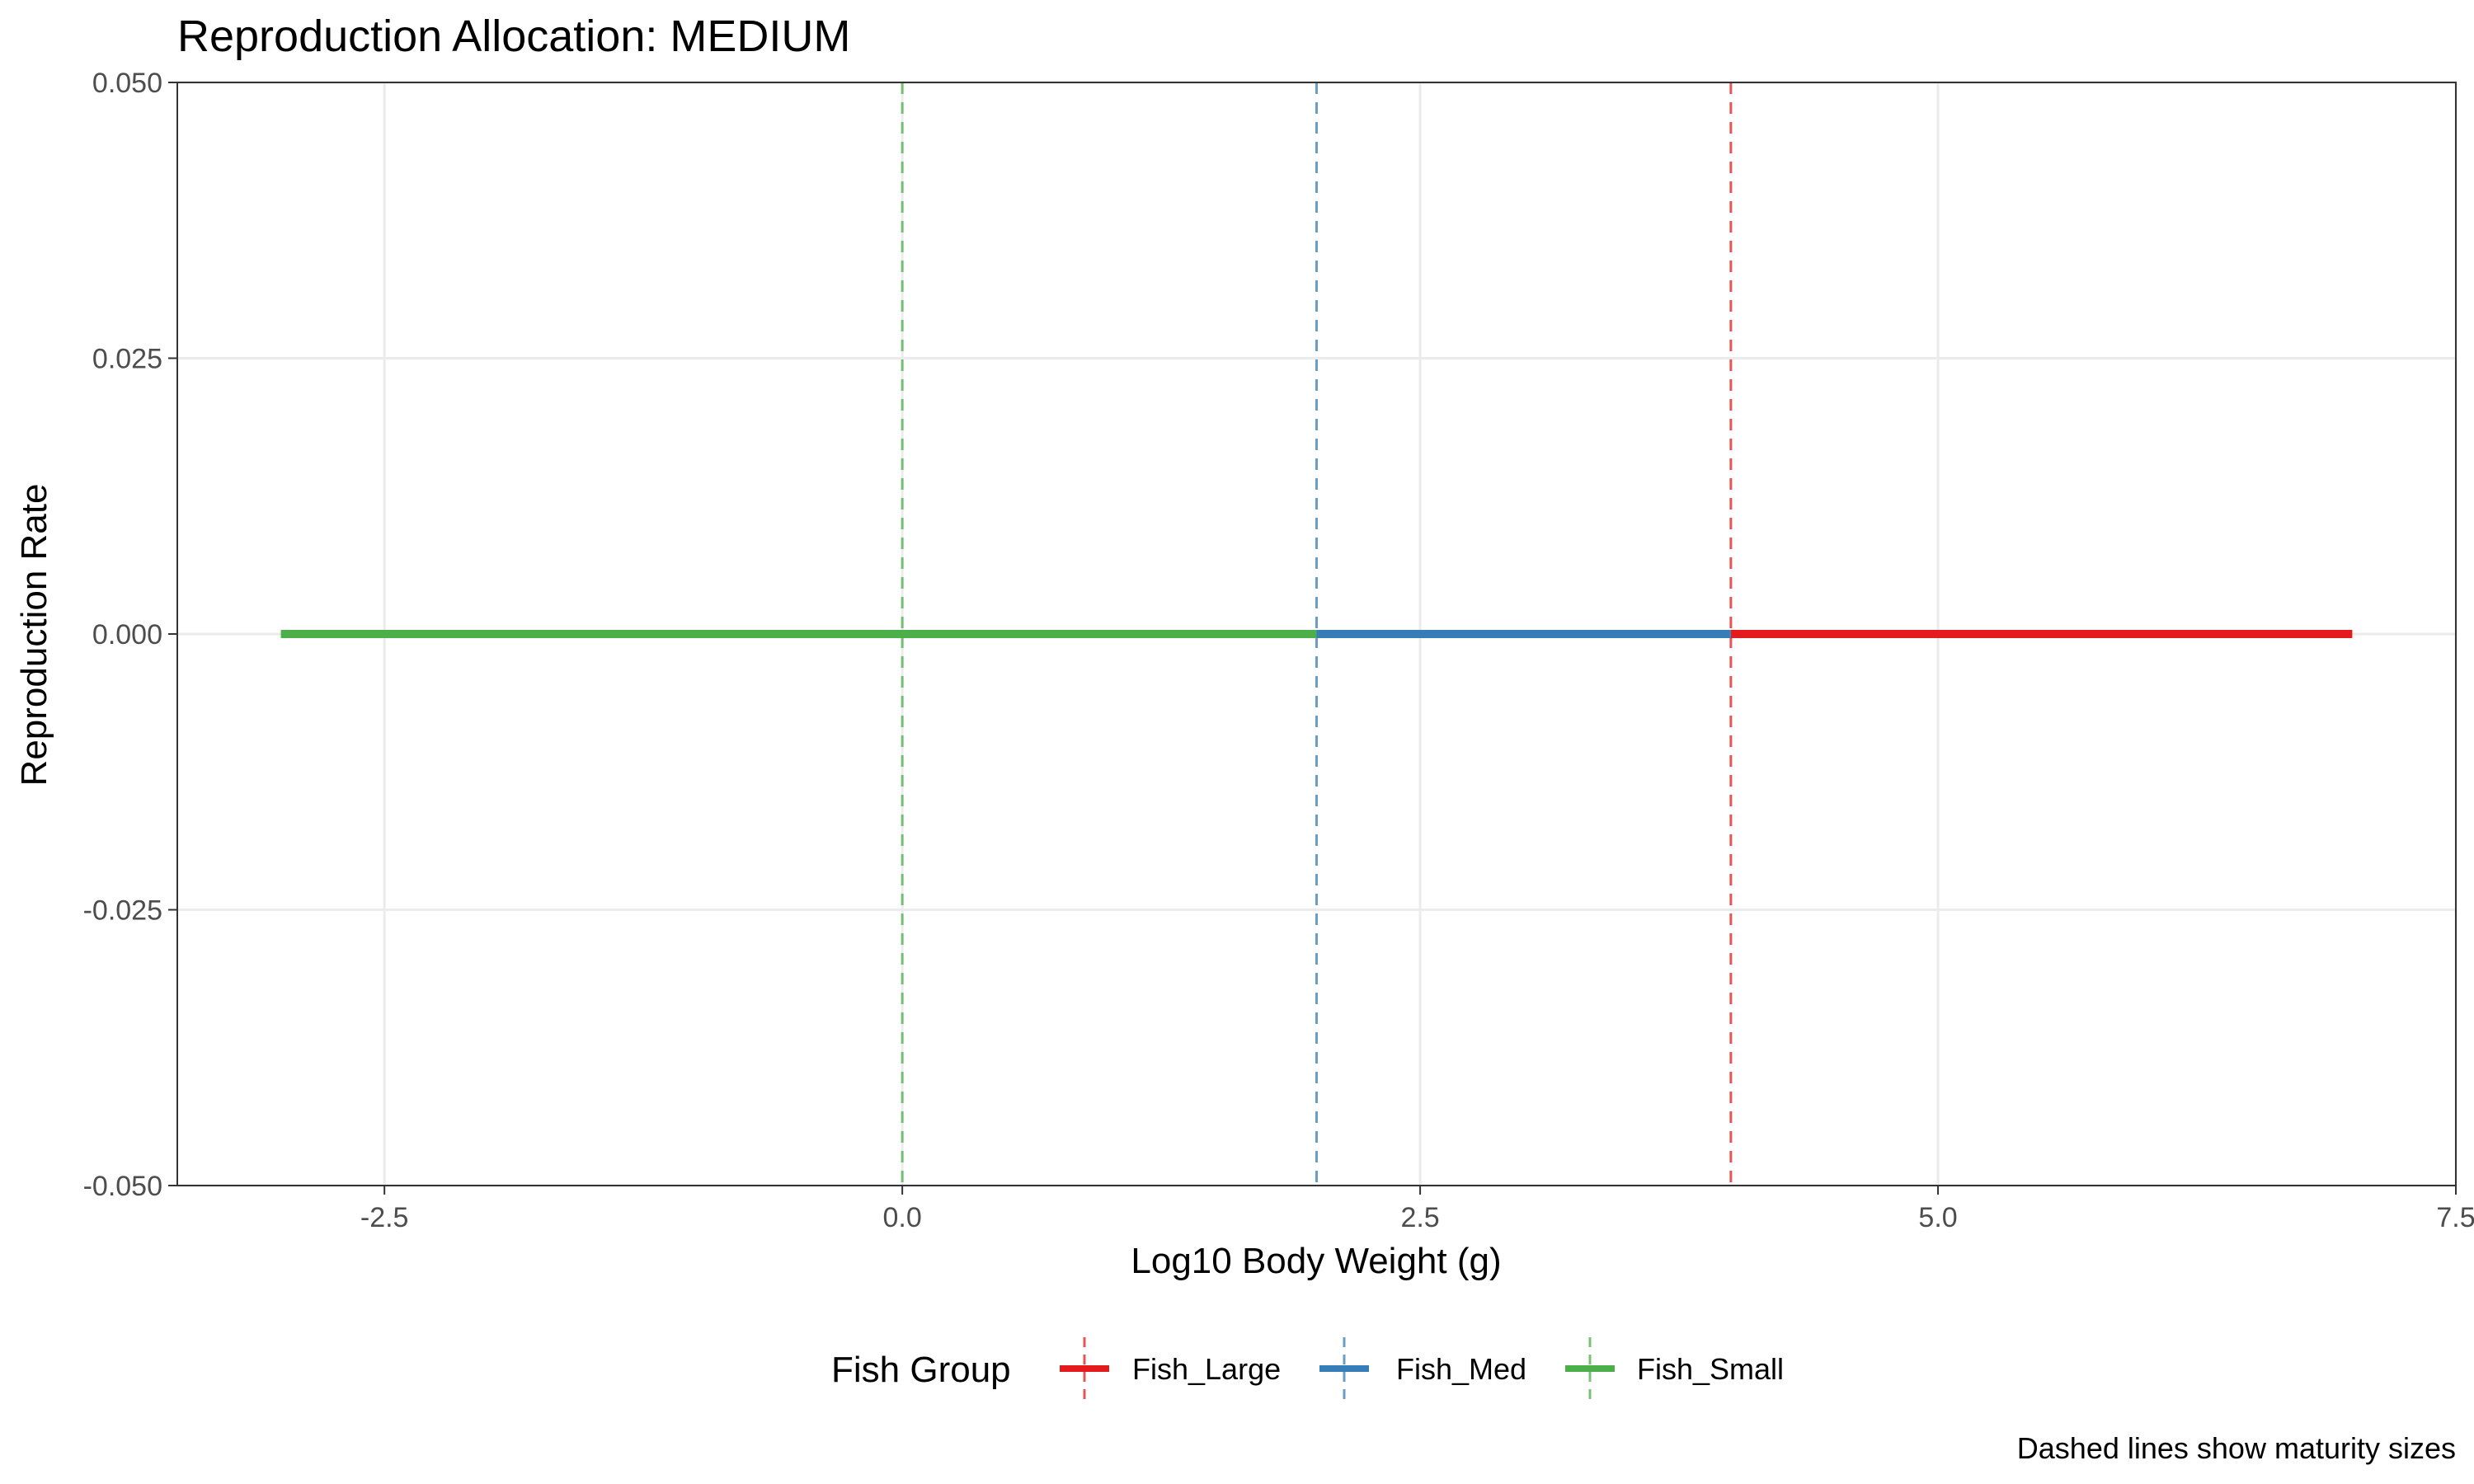 The height and width of the screenshot is (1484, 2474). I want to click on caption: Dashed lines show maturity sizes, so click(2236, 1448).